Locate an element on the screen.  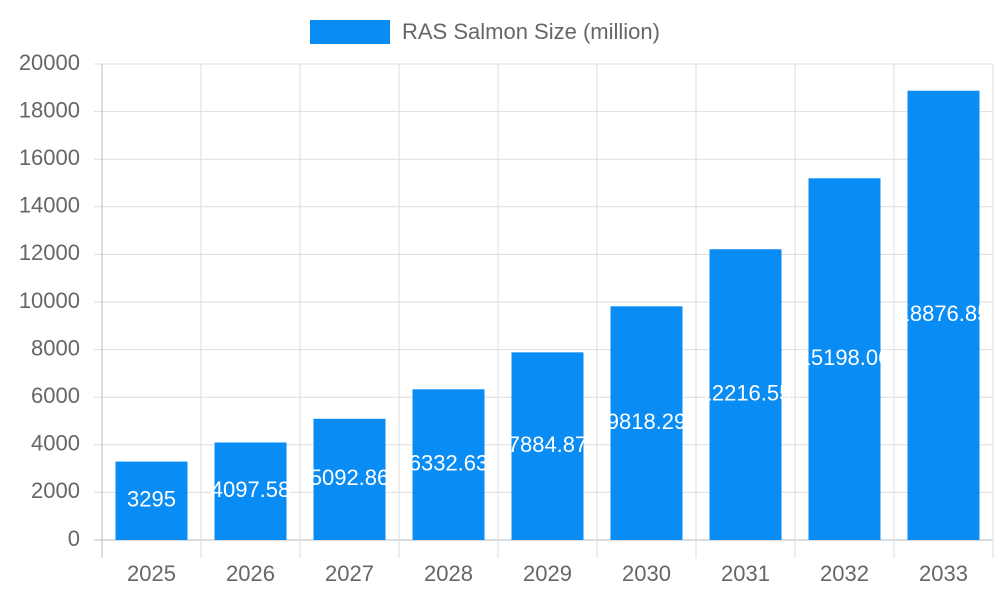
x-tick-label: 2027 is located at coordinates (349, 573).